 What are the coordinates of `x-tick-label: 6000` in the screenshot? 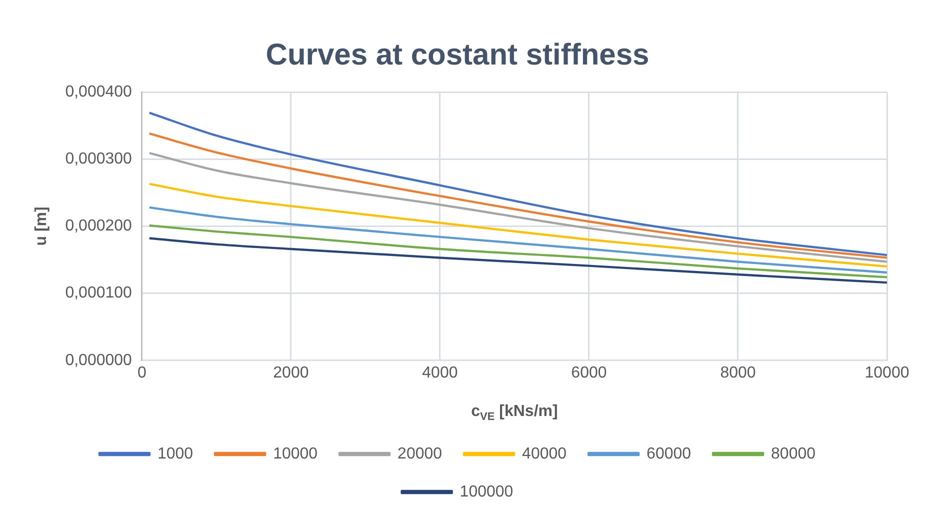 It's located at (589, 373).